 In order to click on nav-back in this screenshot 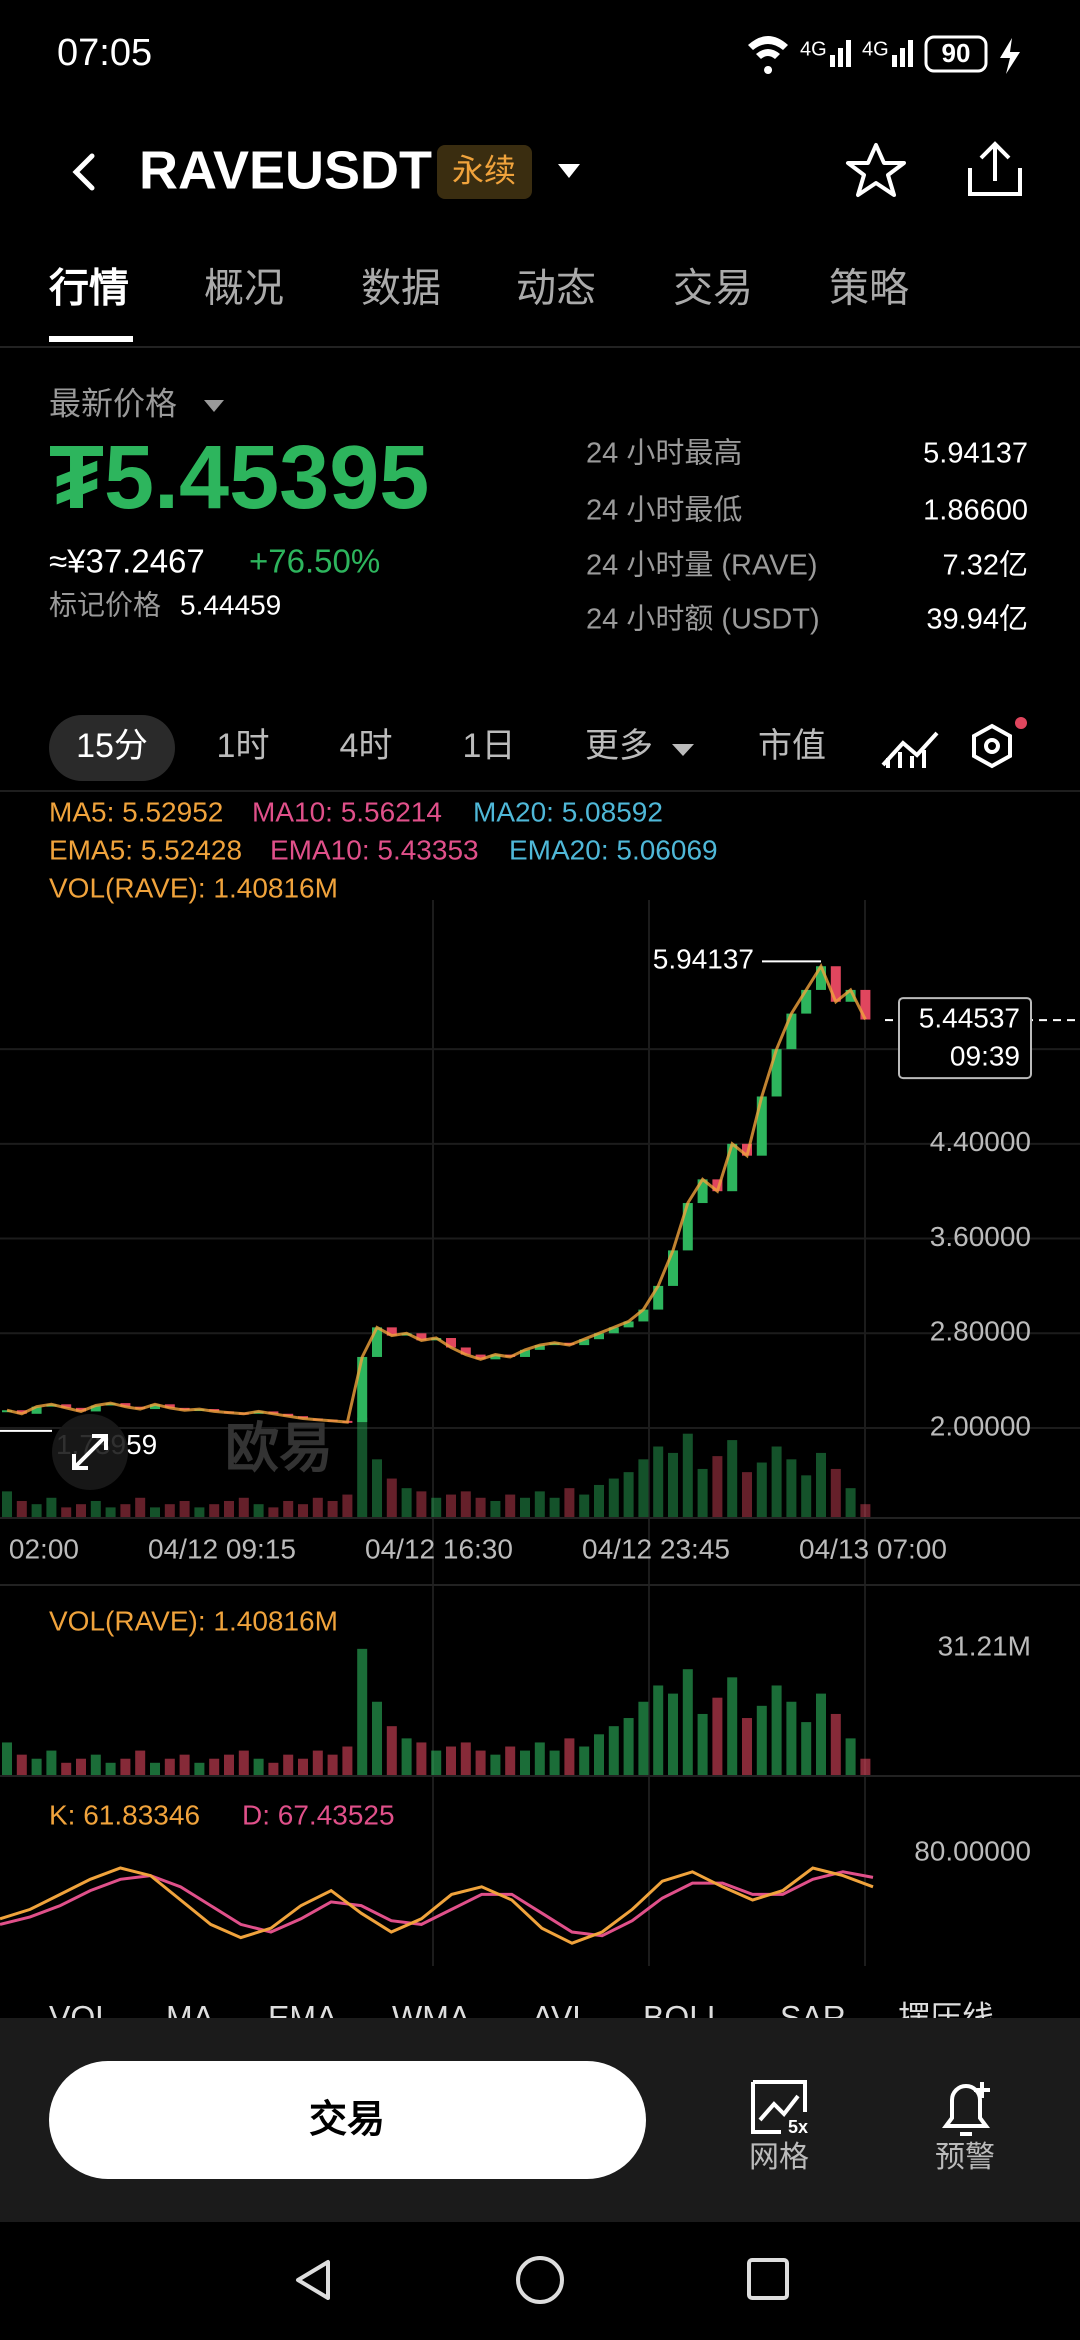, I will do `click(313, 2280)`.